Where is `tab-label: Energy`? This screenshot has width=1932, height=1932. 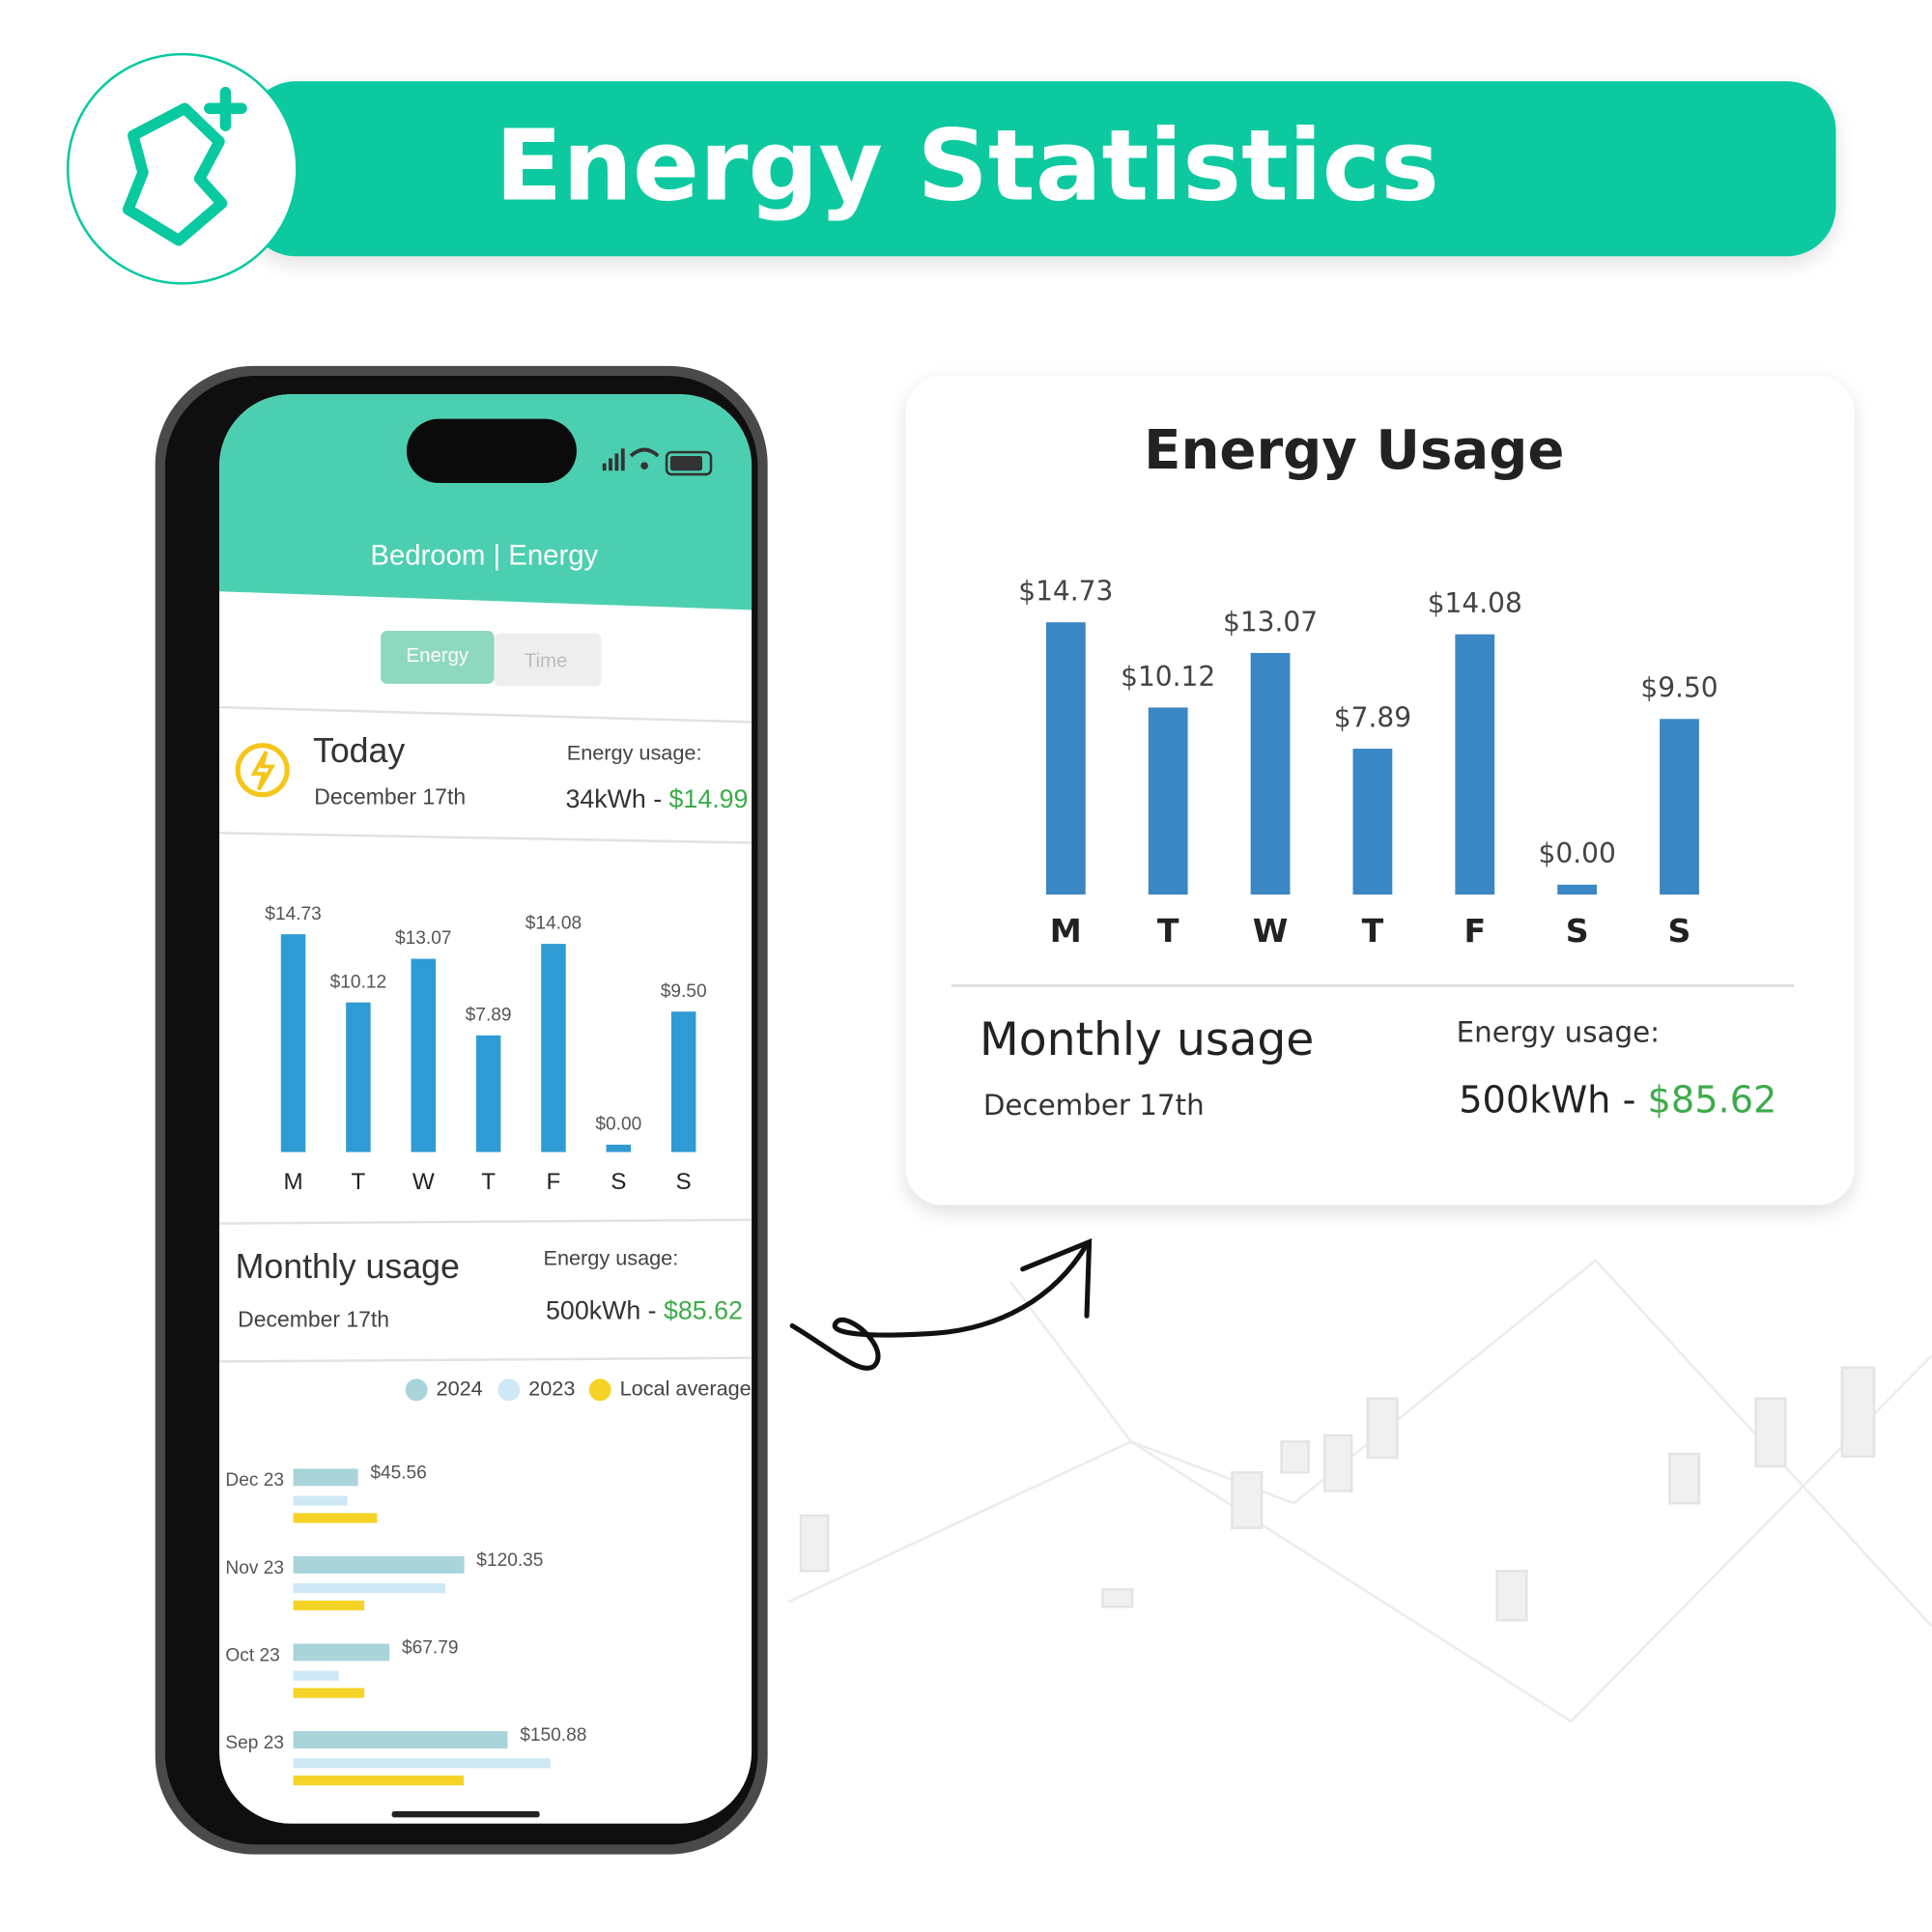
tab-label: Energy is located at coordinates (438, 656).